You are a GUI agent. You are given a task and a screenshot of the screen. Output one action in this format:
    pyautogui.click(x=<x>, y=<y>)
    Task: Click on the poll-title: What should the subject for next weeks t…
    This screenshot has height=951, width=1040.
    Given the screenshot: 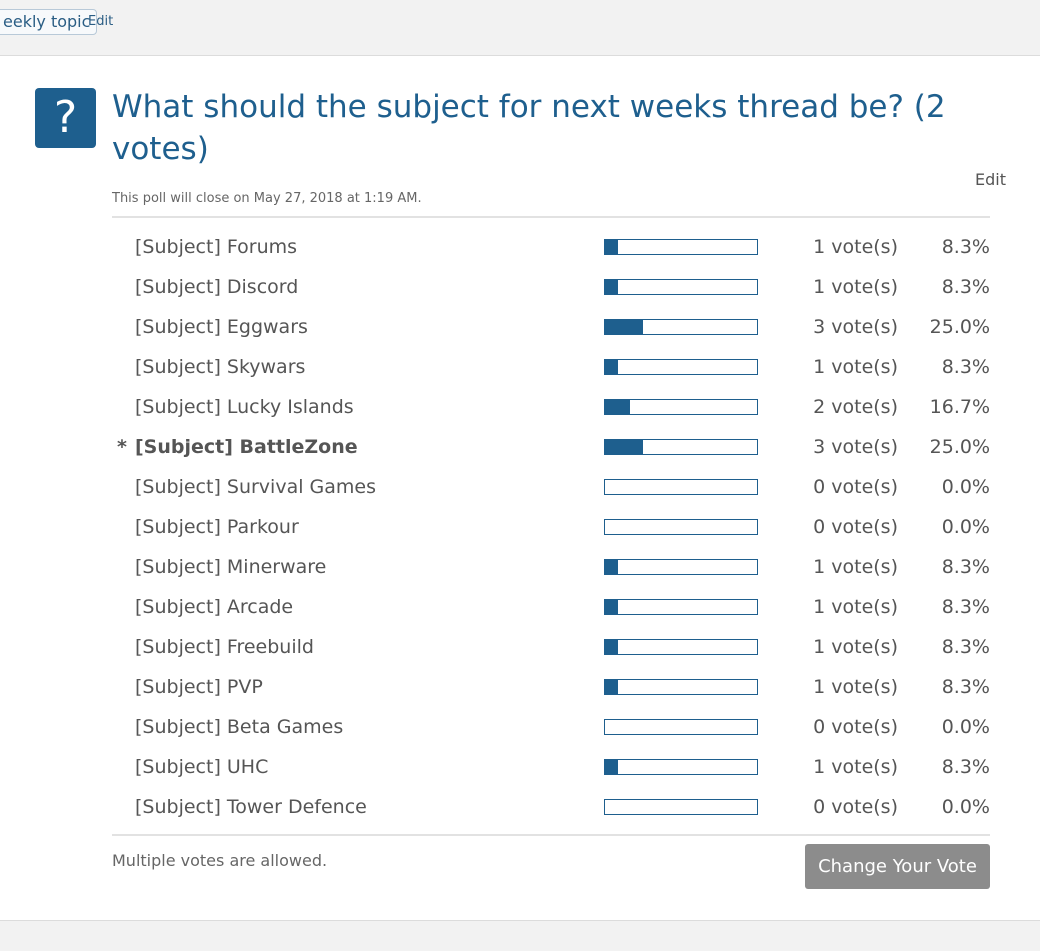 What is the action you would take?
    pyautogui.click(x=529, y=128)
    